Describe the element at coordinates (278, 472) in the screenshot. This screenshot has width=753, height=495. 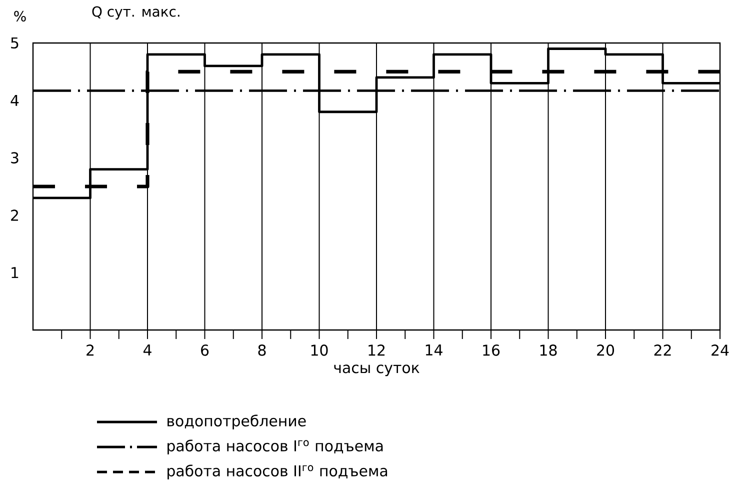
I see `legend-label: работа насосов II$^{го}$ подъема` at that location.